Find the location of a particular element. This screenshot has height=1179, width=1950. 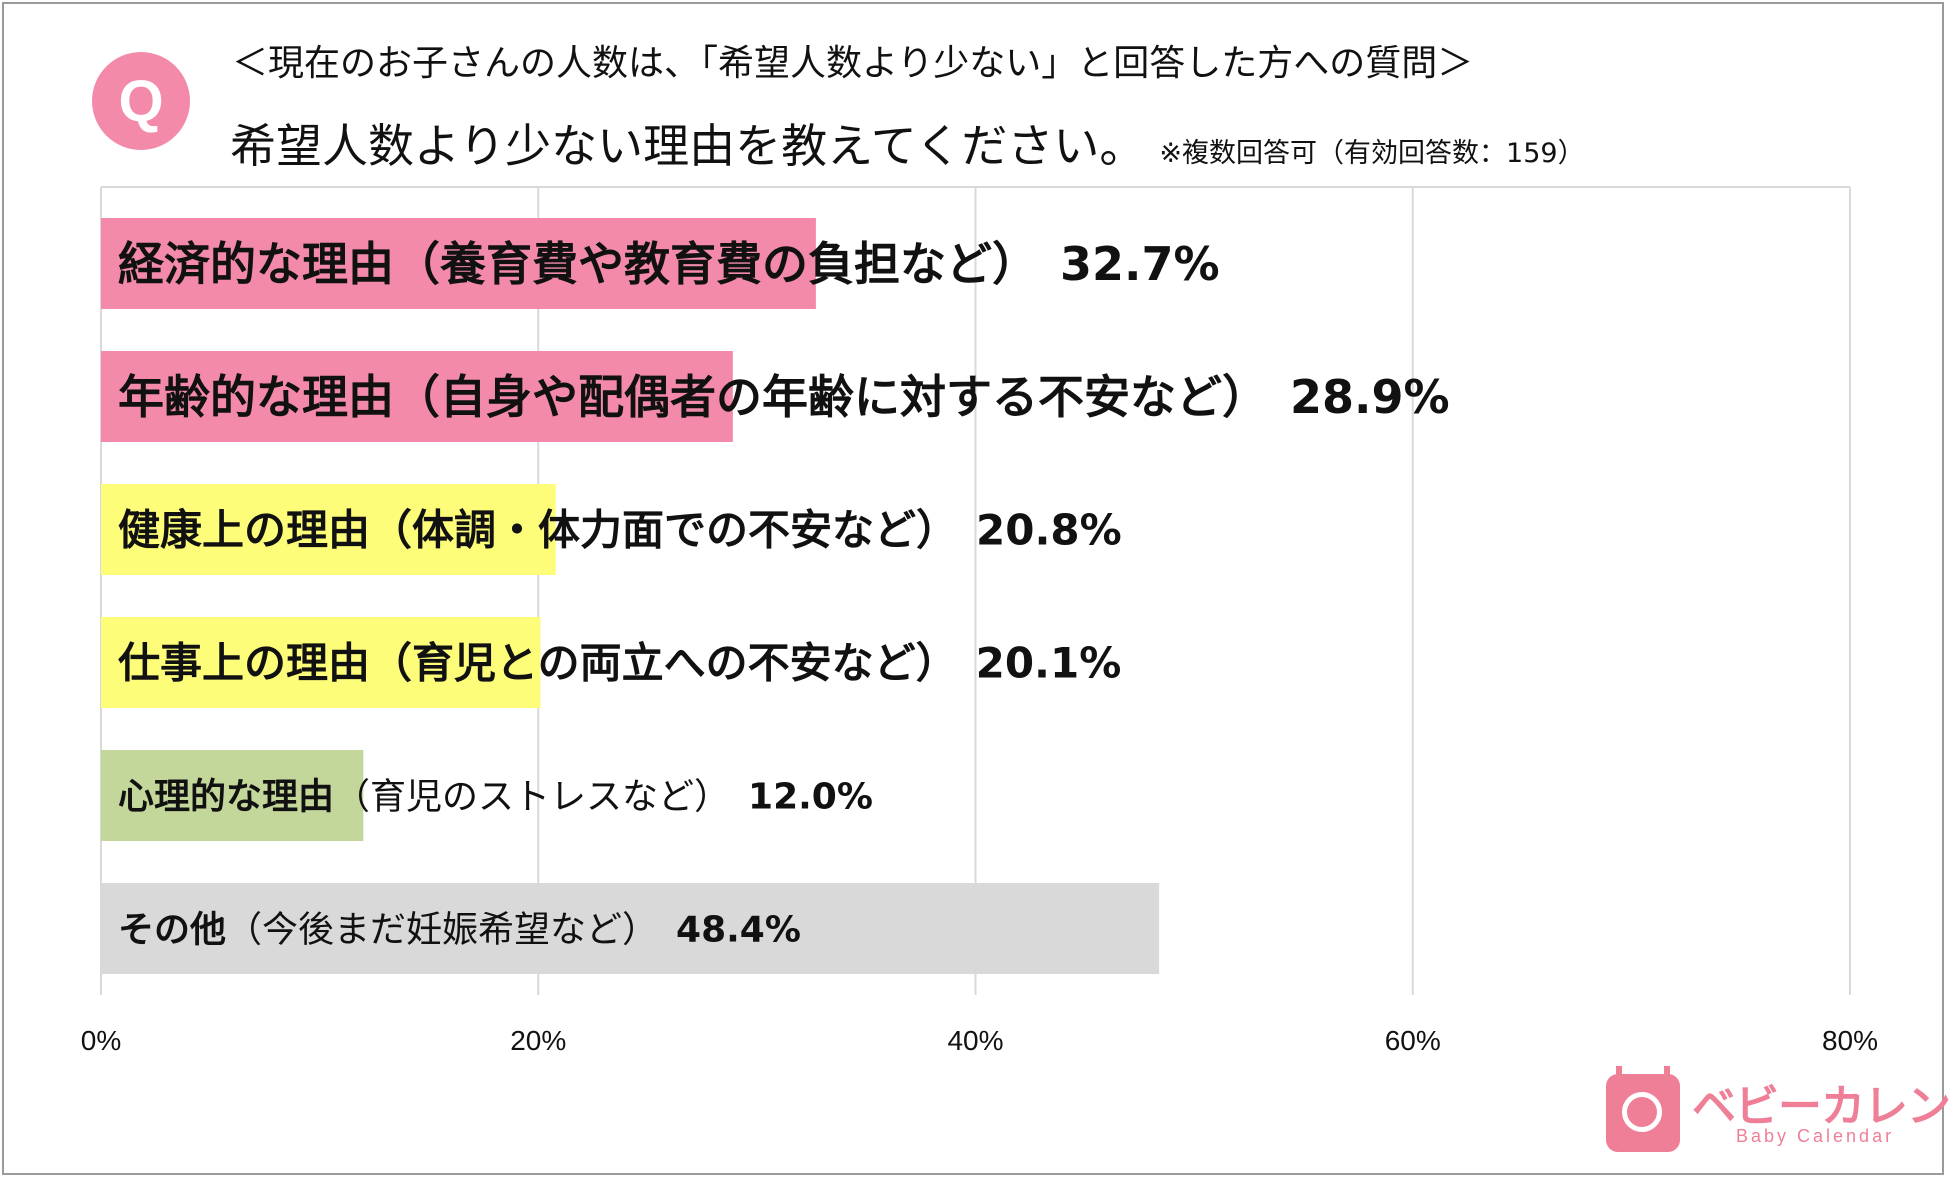

category-detail: （体調・体力面での不安など） is located at coordinates (664, 530).